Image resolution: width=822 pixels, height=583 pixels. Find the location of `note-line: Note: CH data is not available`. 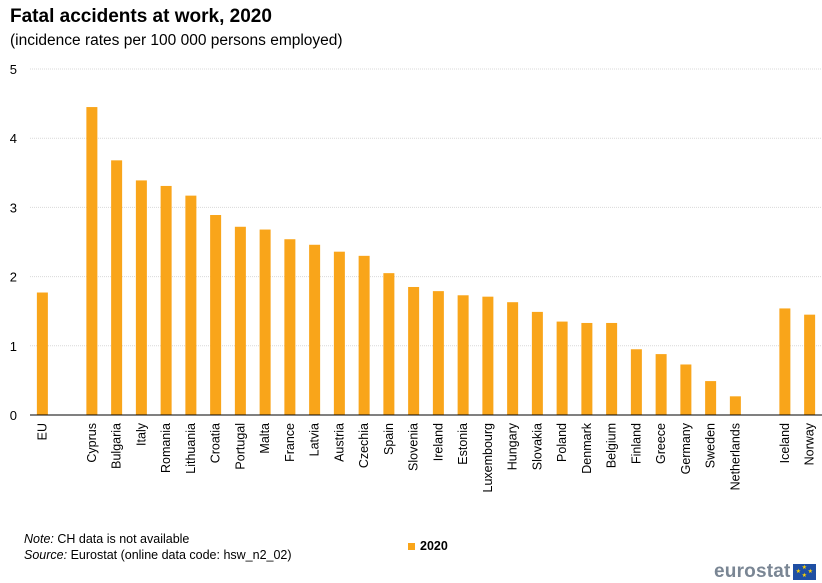

note-line: Note: CH data is not available is located at coordinates (158, 539).